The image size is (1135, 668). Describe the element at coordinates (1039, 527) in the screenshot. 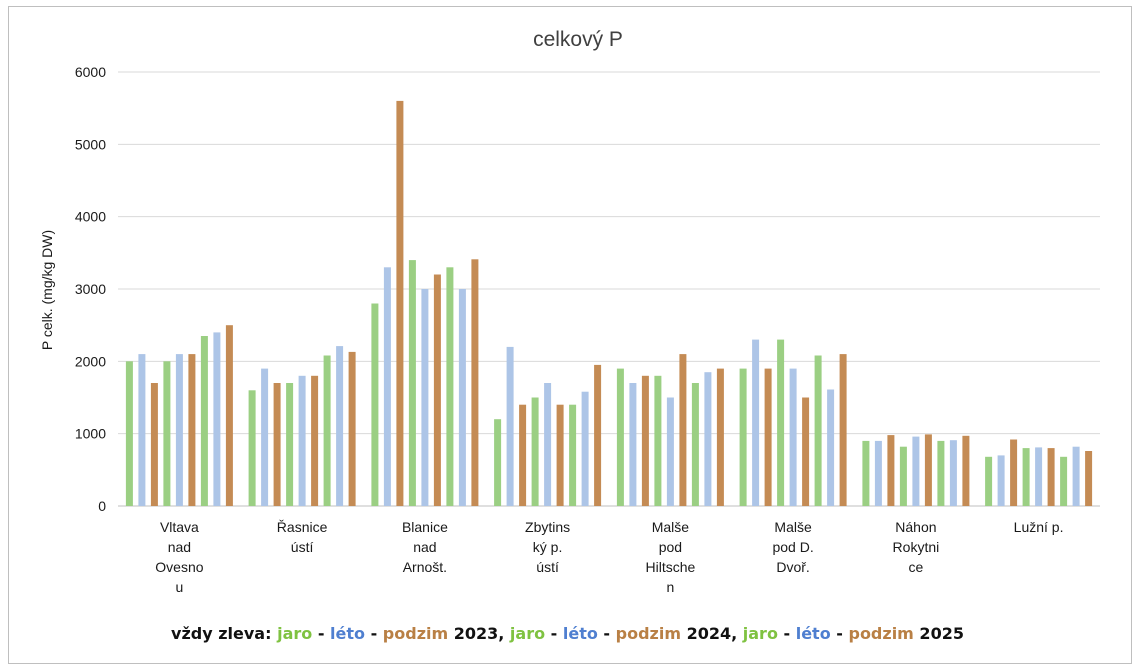

I see `category-label: Lužní p.` at that location.